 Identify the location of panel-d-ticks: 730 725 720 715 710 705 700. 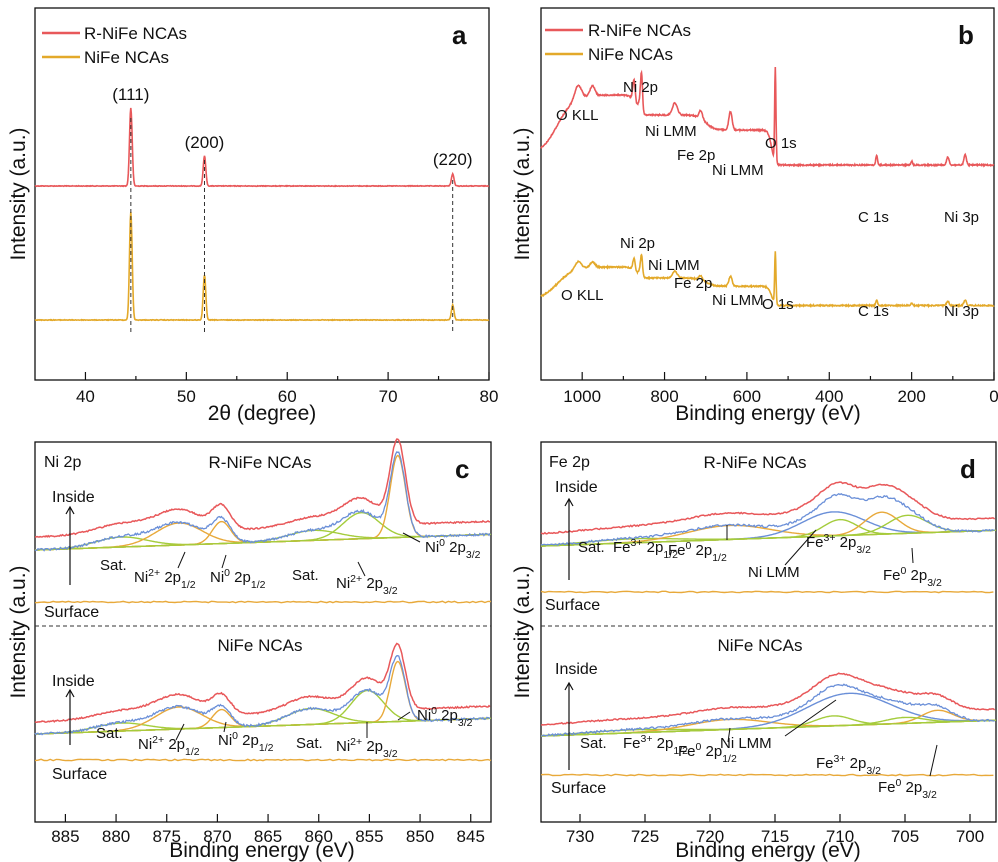
(775, 830).